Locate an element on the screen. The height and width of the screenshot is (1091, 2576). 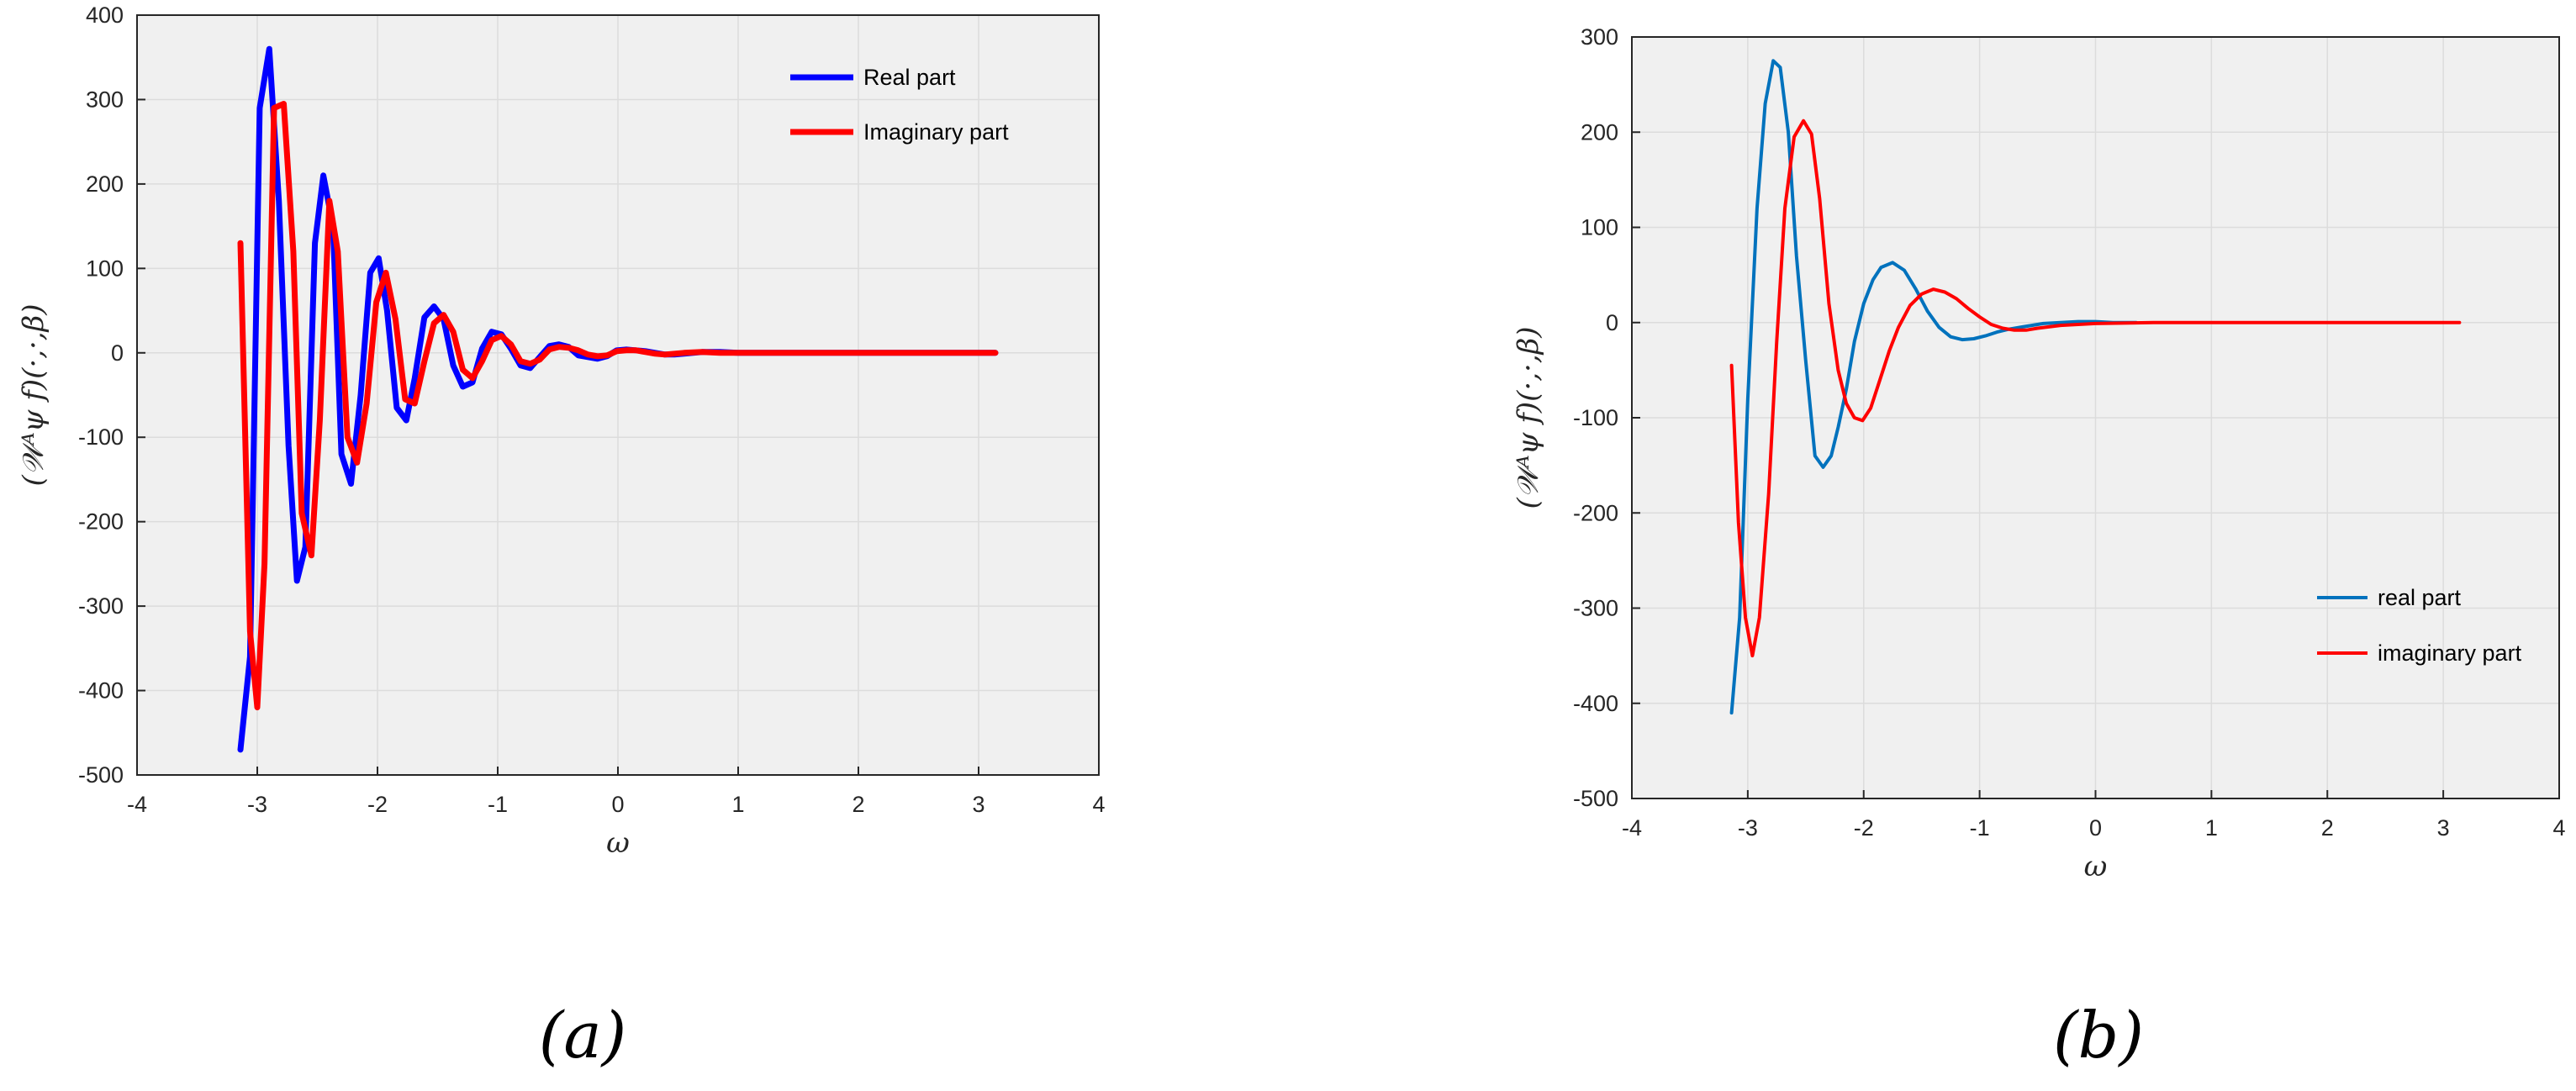
y-tick-label-a-1: -400 is located at coordinates (101, 691).